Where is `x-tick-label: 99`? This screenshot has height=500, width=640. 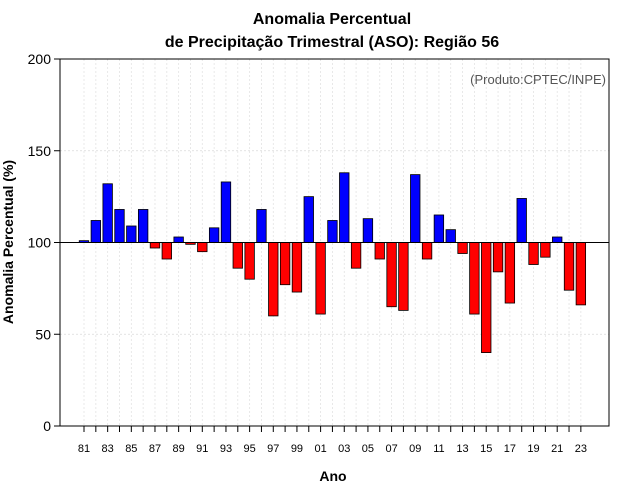 x-tick-label: 99 is located at coordinates (297, 449).